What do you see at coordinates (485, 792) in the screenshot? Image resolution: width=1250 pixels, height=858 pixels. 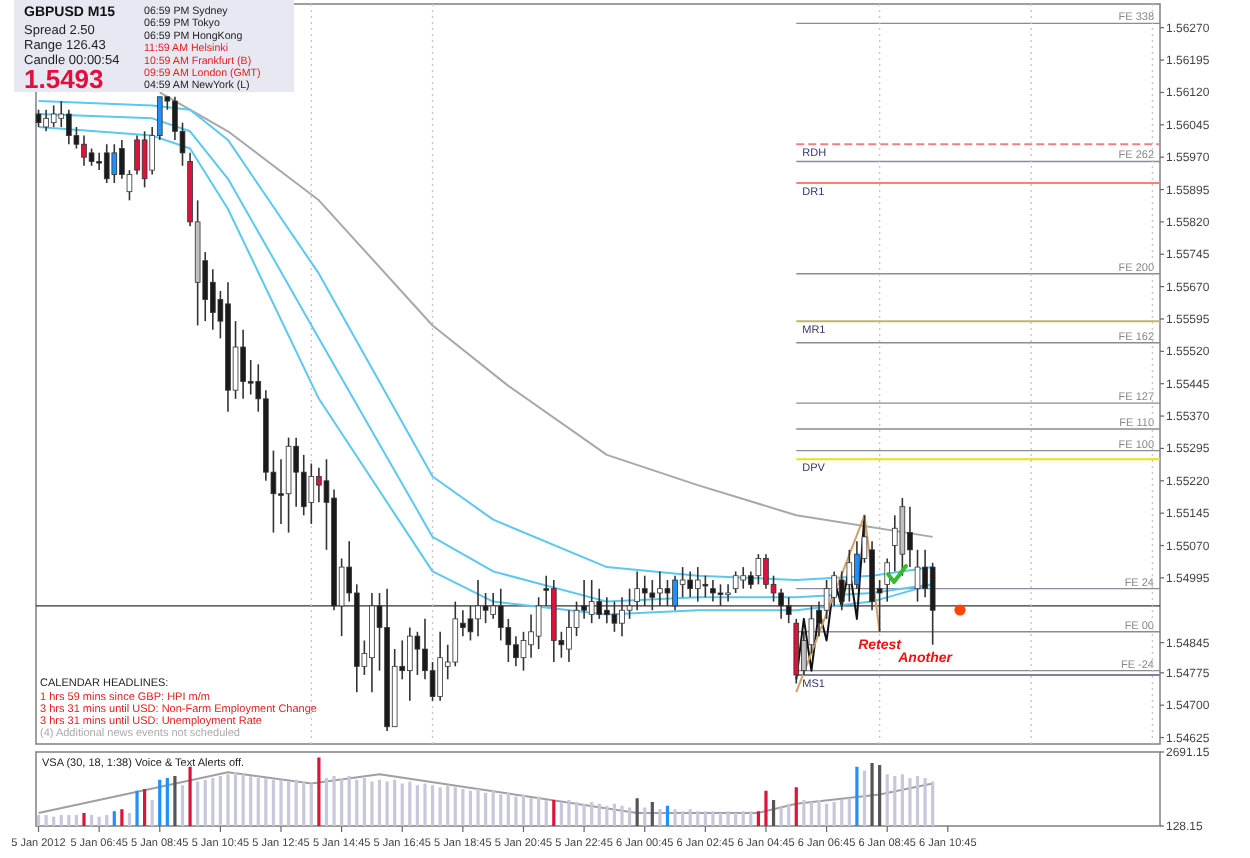 I see `line-series` at bounding box center [485, 792].